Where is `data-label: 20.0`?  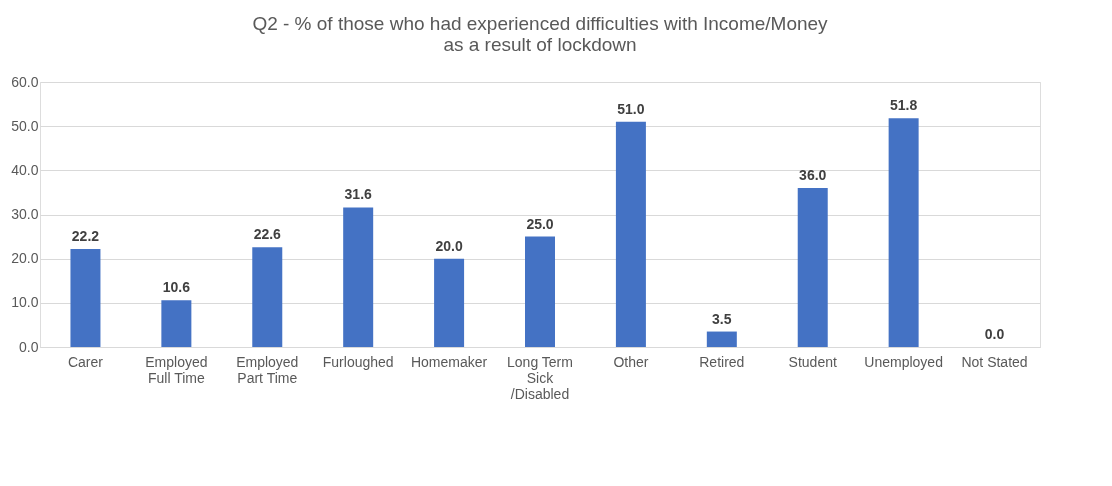 data-label: 20.0 is located at coordinates (449, 245).